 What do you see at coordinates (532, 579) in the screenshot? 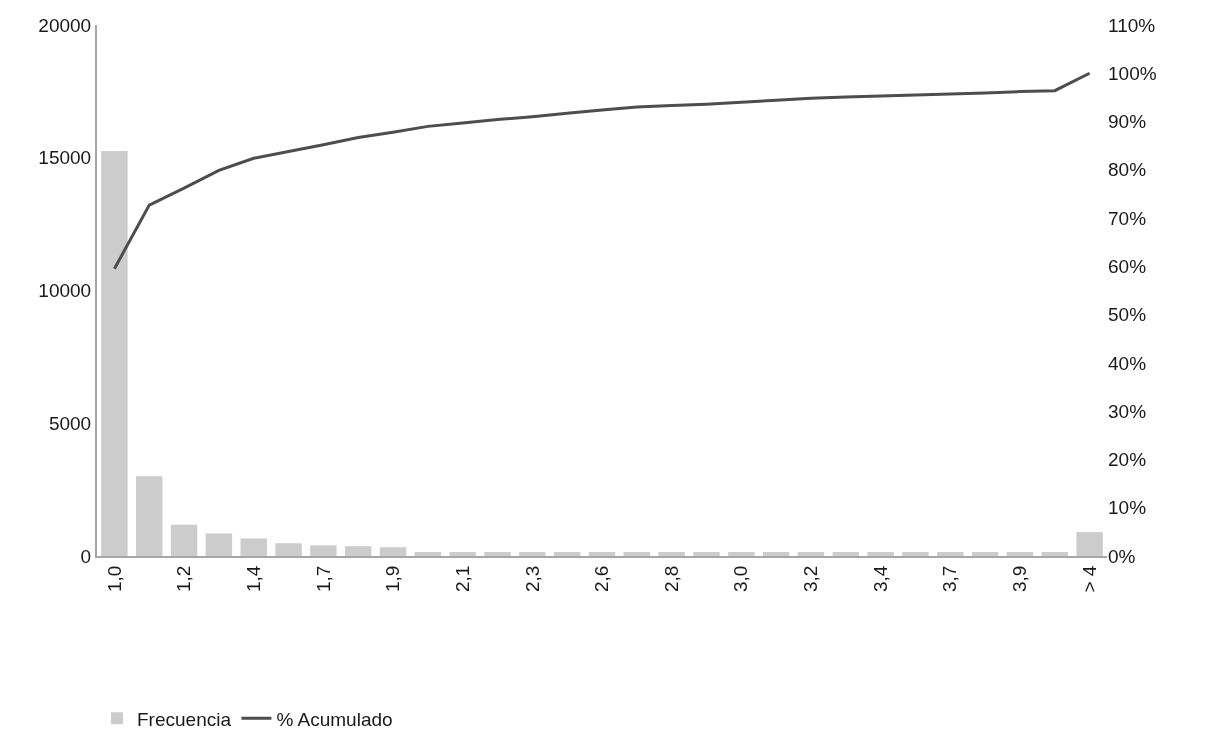
I see `x-tick-label: 2,3` at bounding box center [532, 579].